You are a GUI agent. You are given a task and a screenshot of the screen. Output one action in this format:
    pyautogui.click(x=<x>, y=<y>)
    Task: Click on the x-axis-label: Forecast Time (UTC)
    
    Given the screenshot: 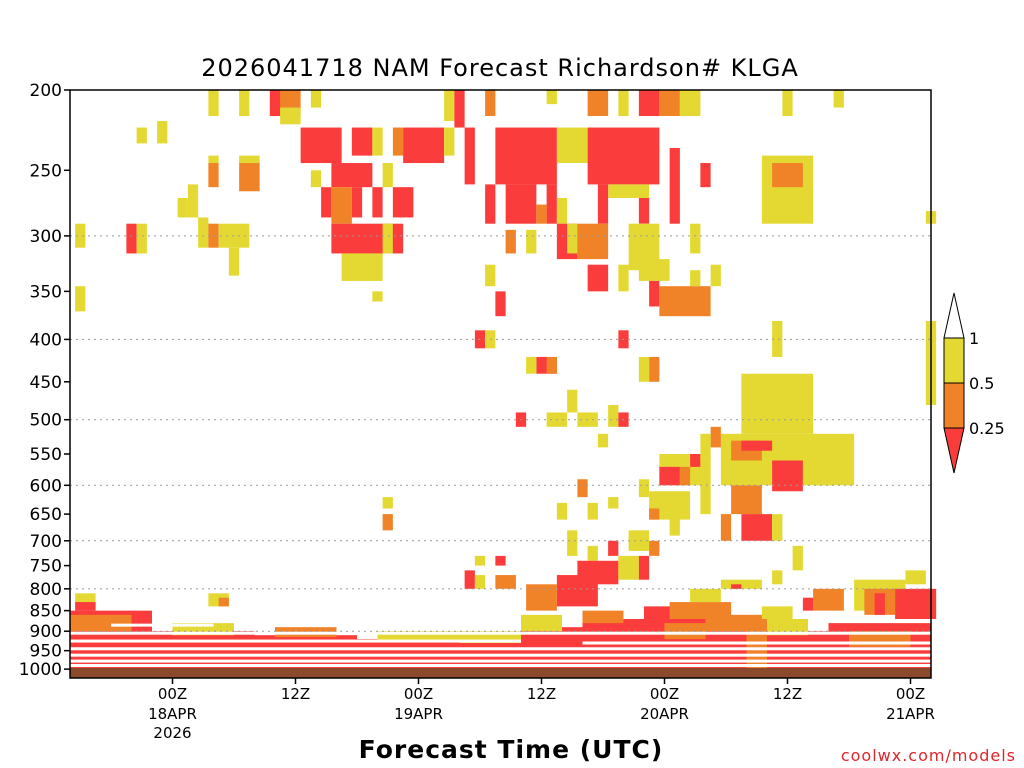 What is the action you would take?
    pyautogui.click(x=511, y=749)
    